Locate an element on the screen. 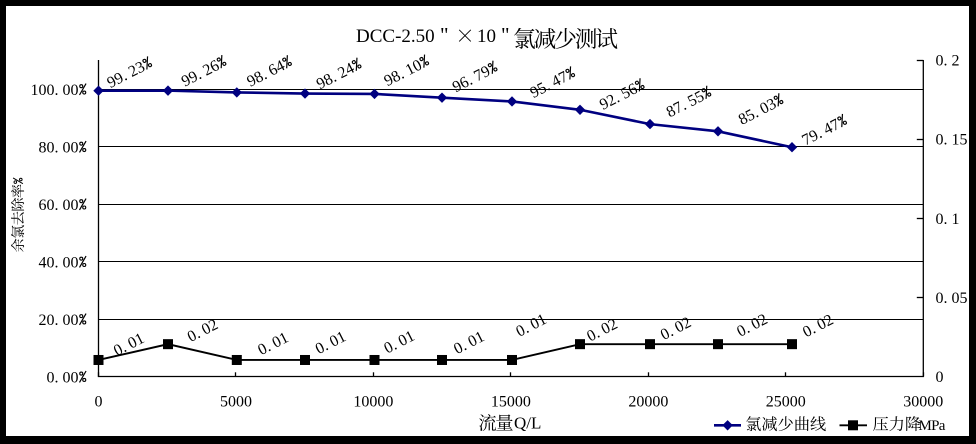 The width and height of the screenshot is (976, 444). svg-text: MPa is located at coordinates (932, 426).